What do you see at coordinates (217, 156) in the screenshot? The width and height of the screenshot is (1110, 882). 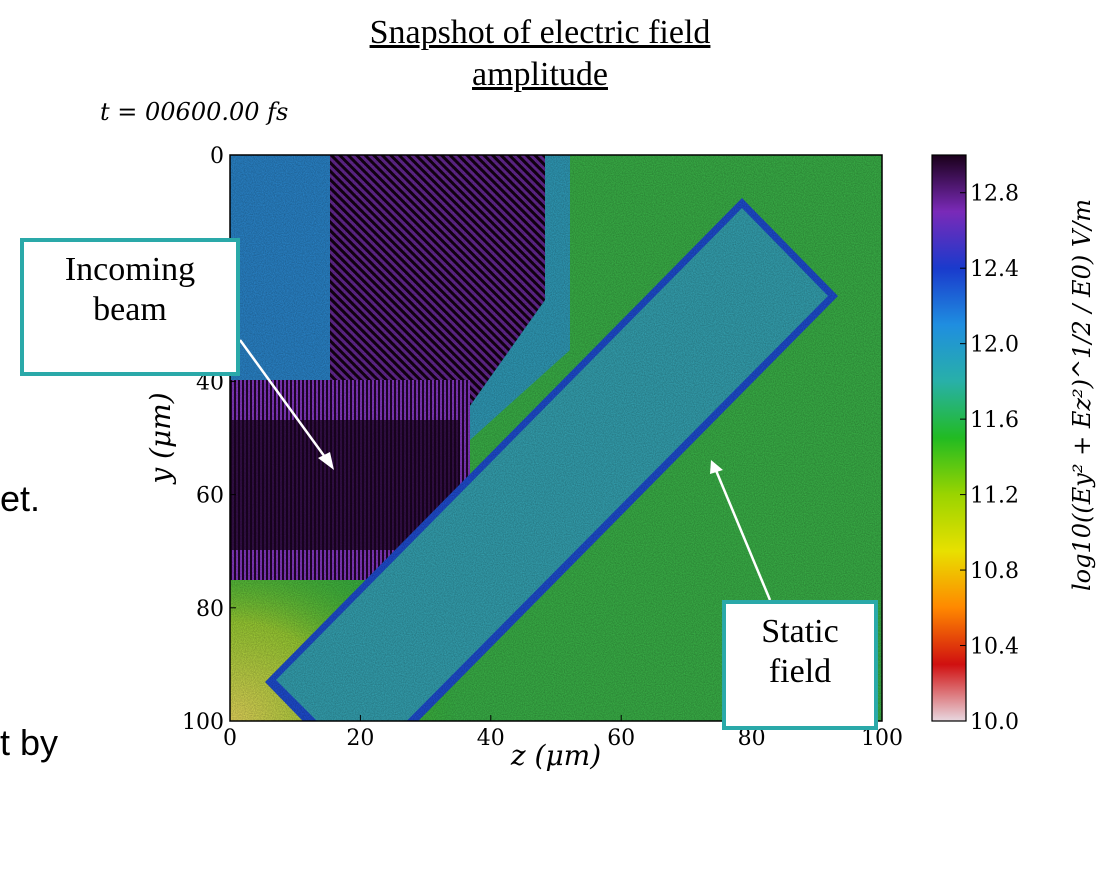 I see `y-tick-label: 0` at bounding box center [217, 156].